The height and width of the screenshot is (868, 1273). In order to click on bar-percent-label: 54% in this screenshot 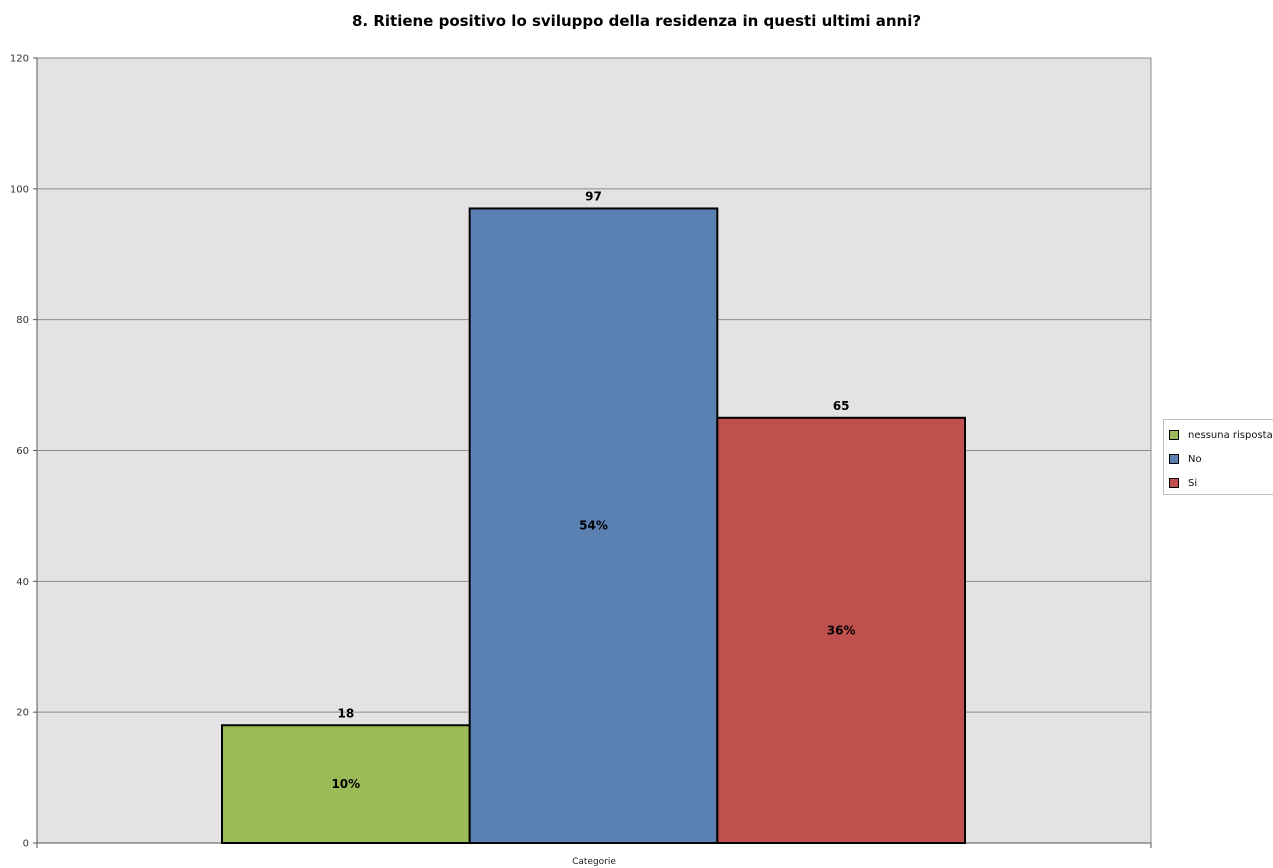, I will do `click(593, 526)`.